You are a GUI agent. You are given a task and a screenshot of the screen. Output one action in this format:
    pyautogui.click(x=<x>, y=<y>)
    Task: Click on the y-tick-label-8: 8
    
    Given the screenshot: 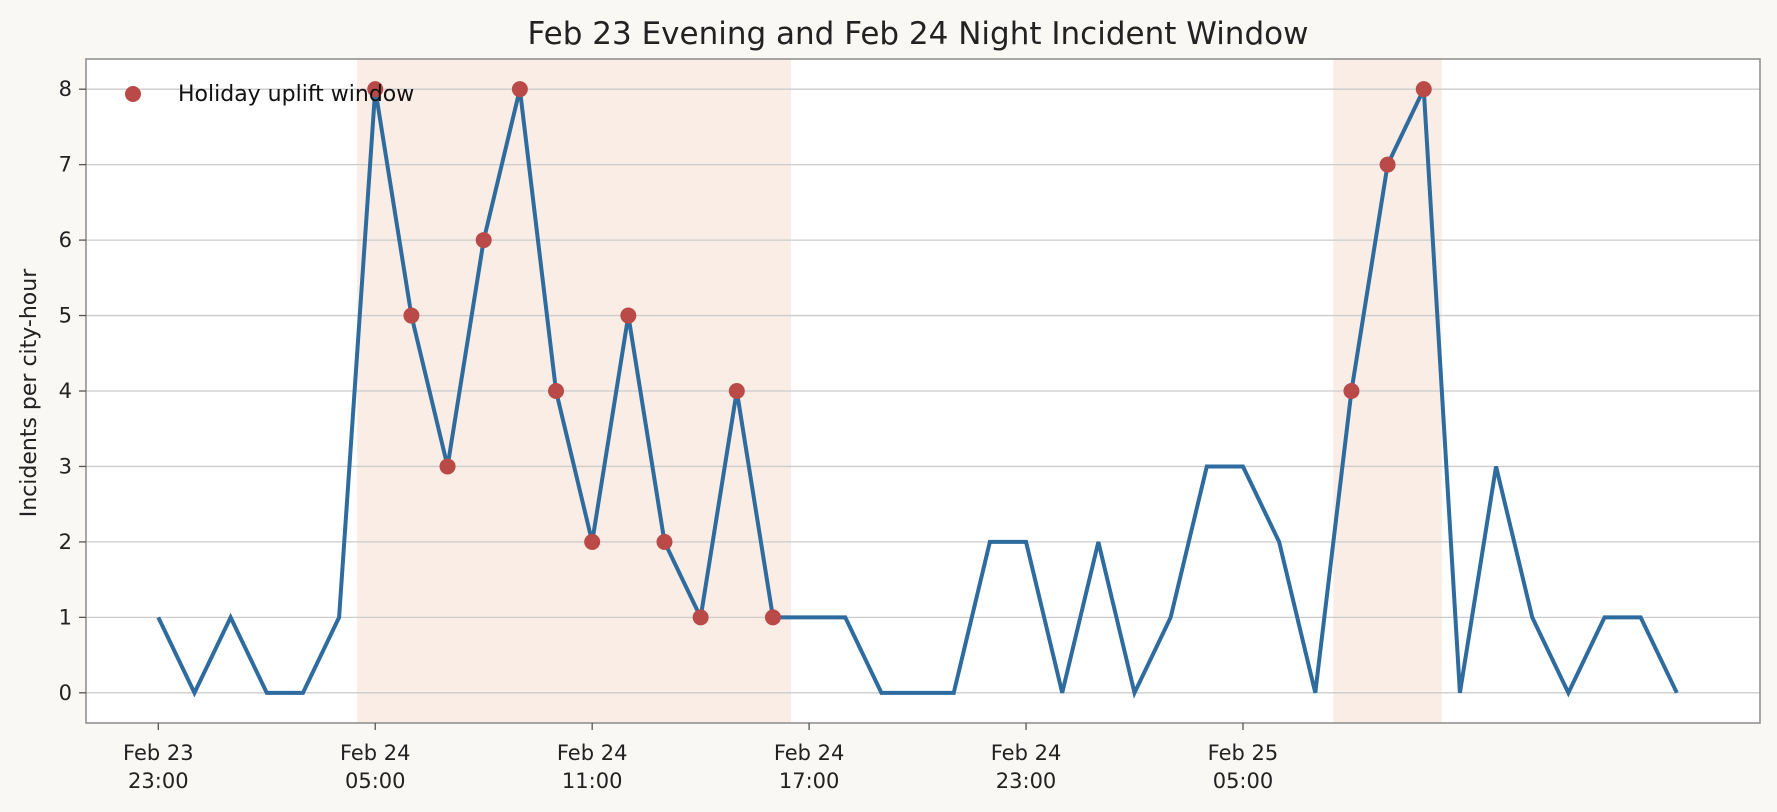 What is the action you would take?
    pyautogui.click(x=65, y=89)
    